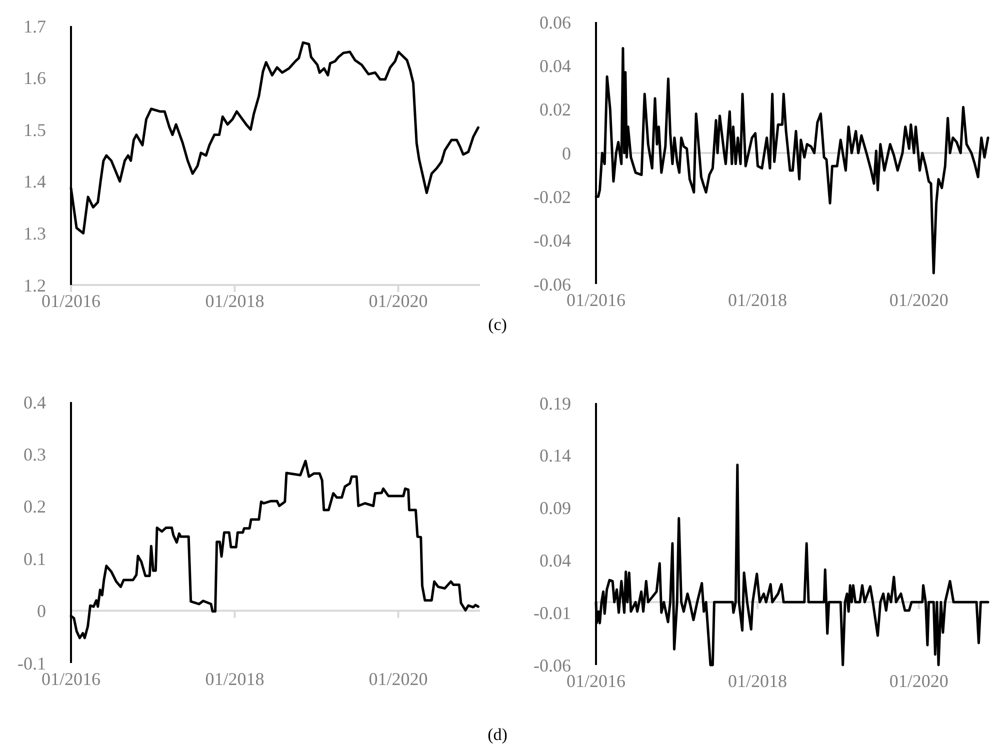 Image resolution: width=995 pixels, height=753 pixels. Describe the element at coordinates (555, 110) in the screenshot. I see `y-tick-label: 0.02` at that location.